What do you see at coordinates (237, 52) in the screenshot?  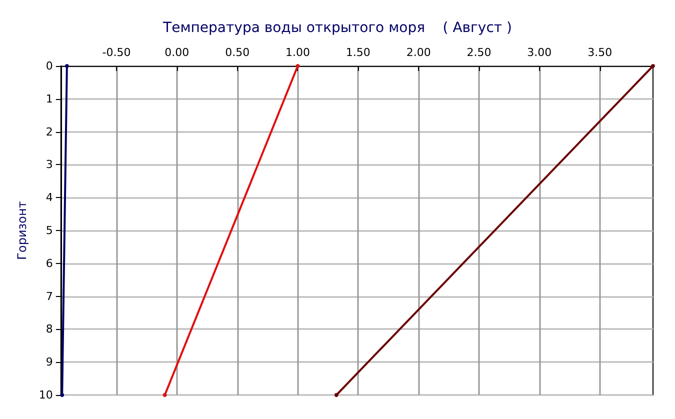 I see `x-tick-label: 0.50` at bounding box center [237, 52].